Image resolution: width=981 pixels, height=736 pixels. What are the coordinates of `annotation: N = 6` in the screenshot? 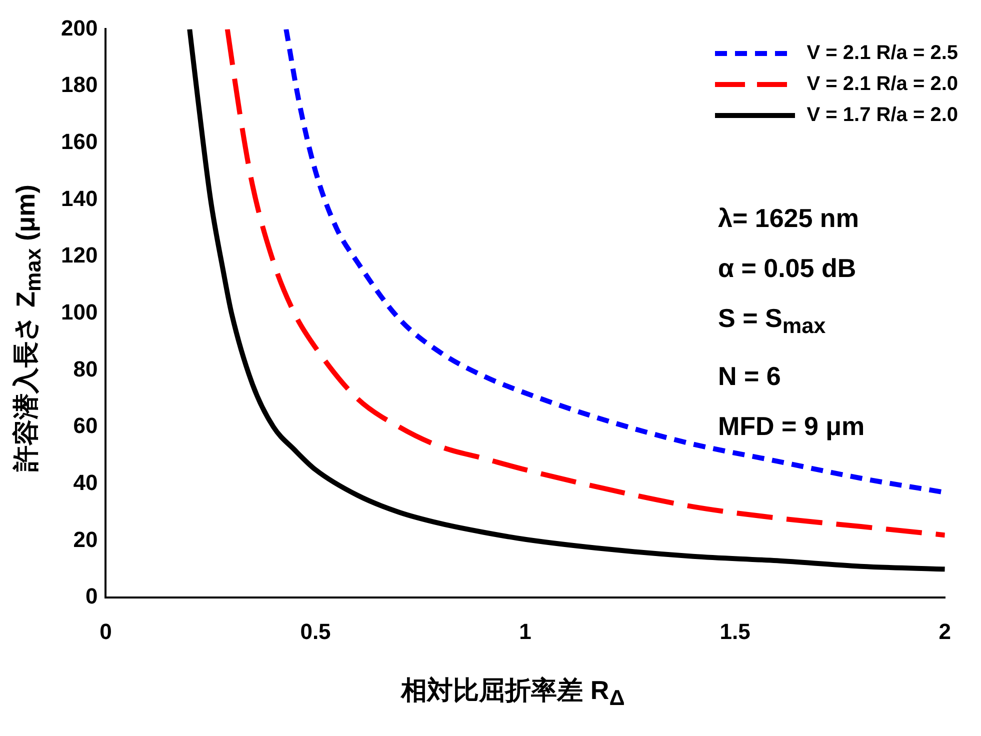 It's located at (750, 377).